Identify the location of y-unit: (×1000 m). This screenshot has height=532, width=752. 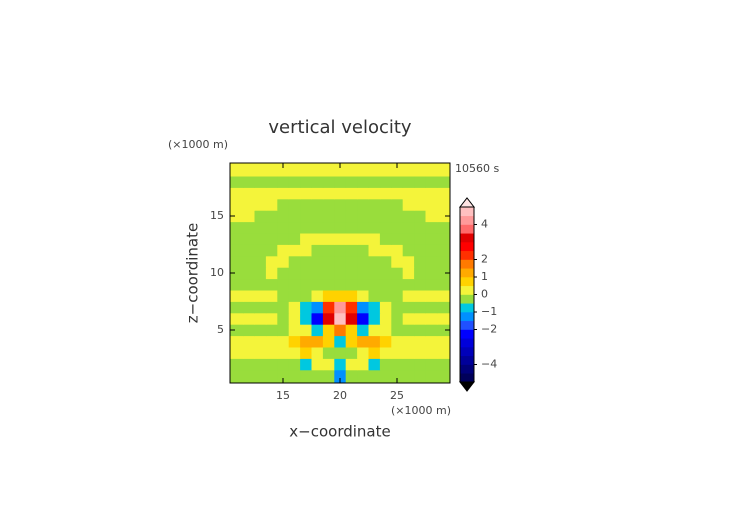
(198, 144).